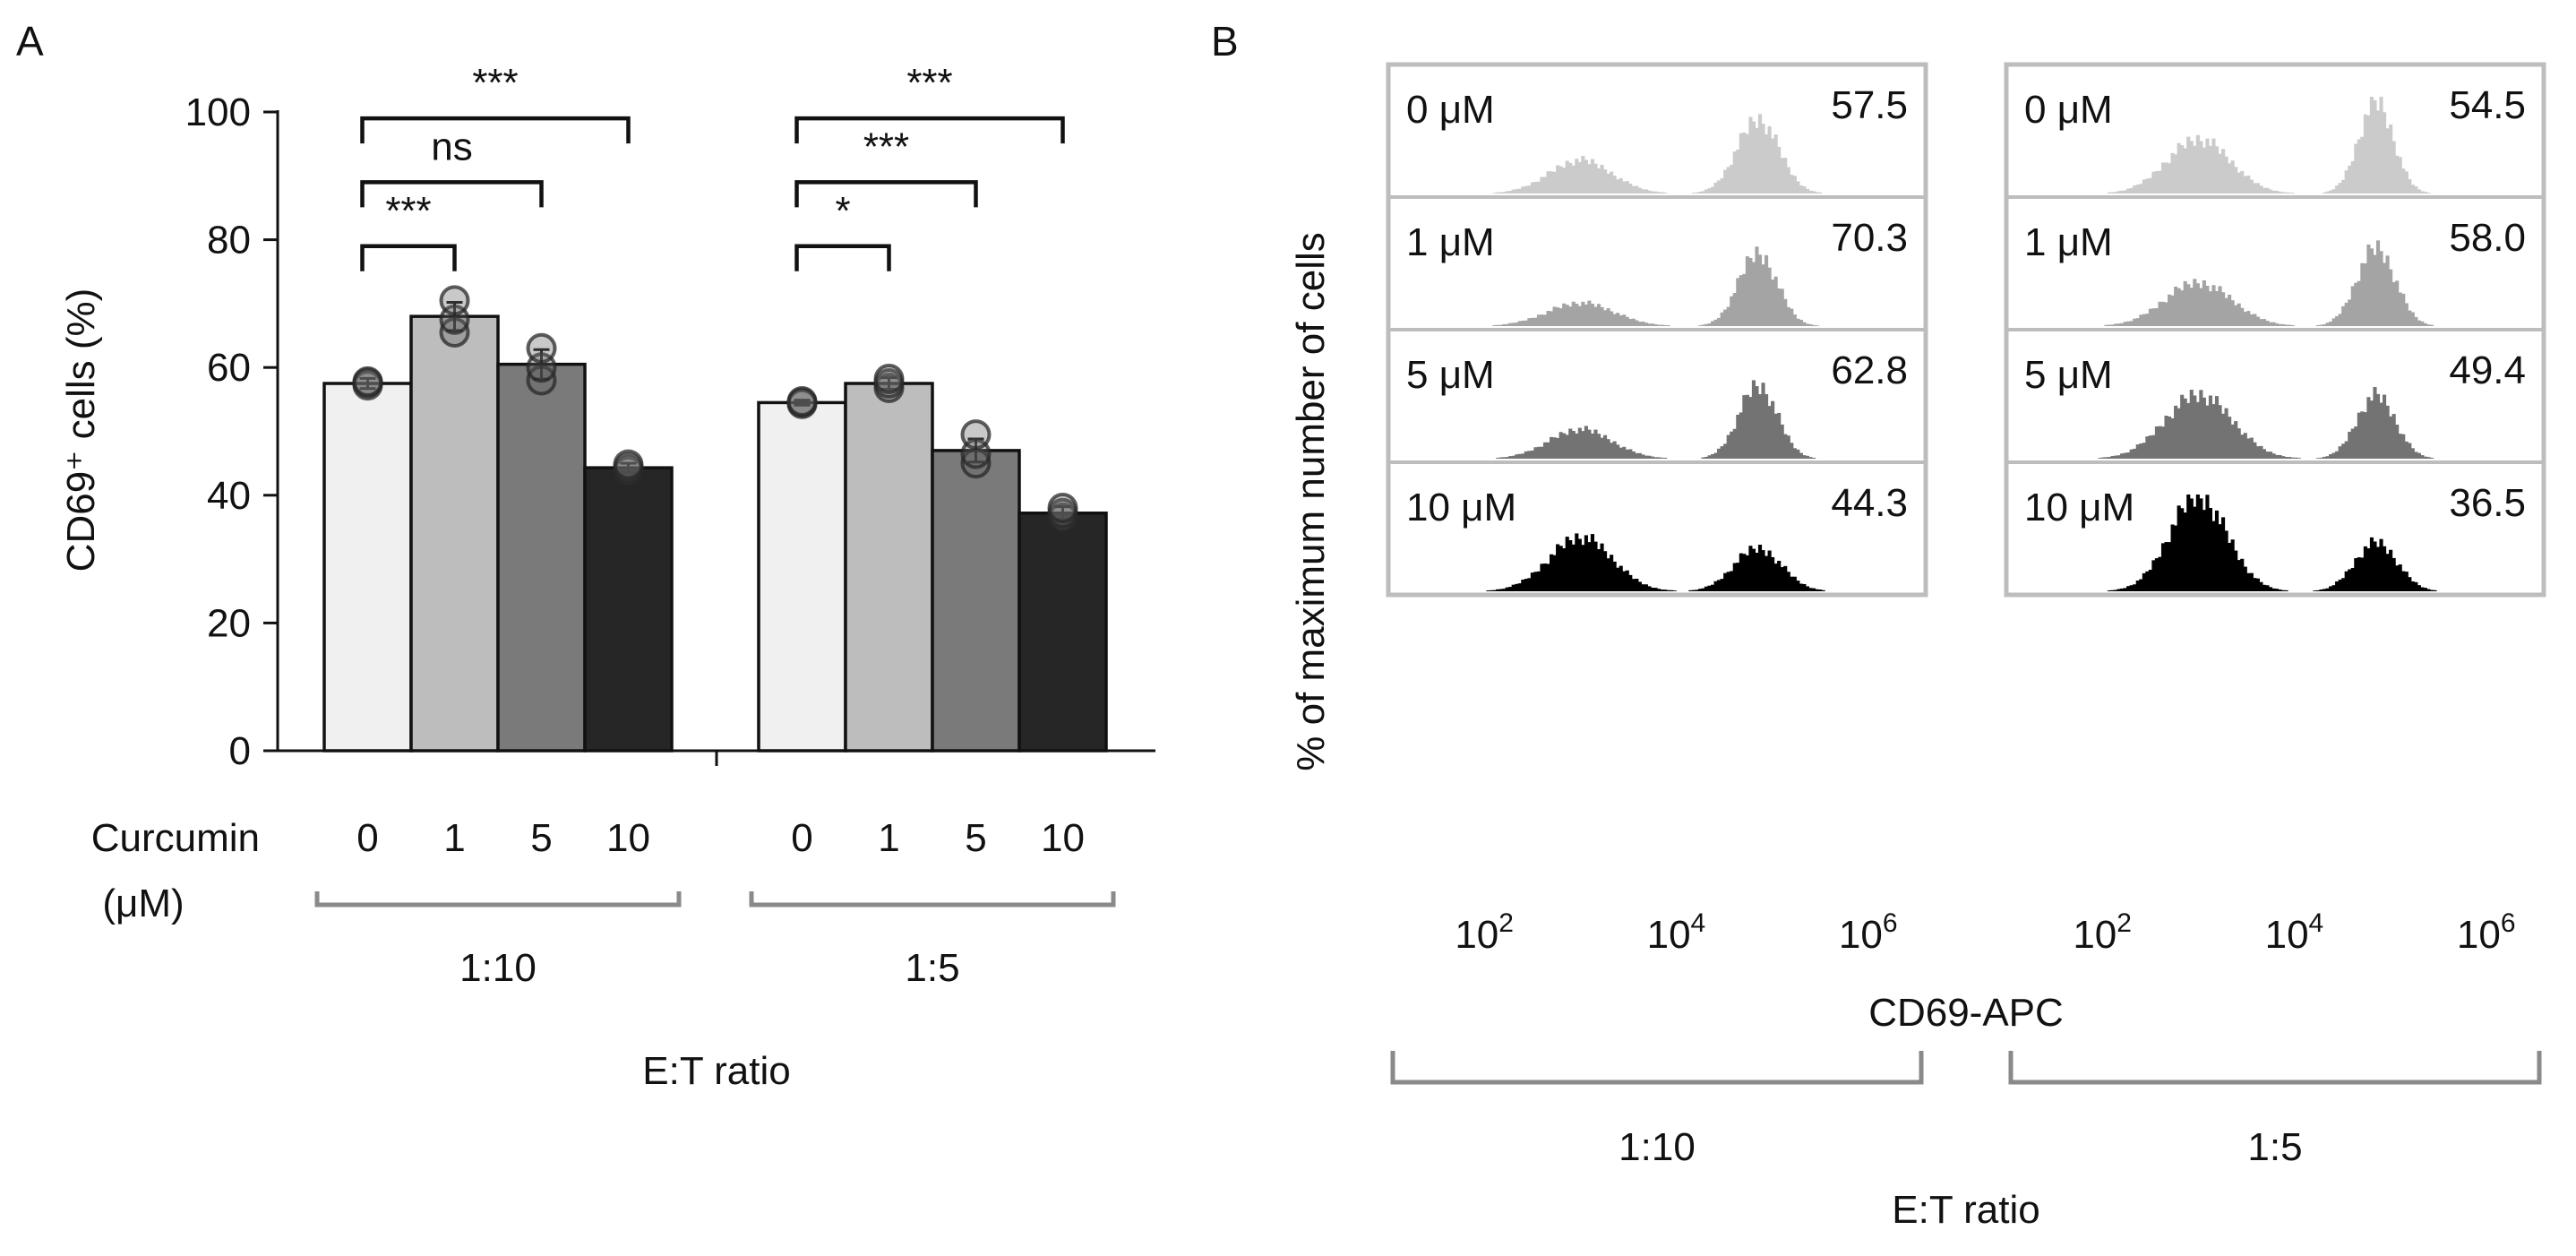 The image size is (2576, 1256). Describe the element at coordinates (1966, 1013) in the screenshot. I see `x-axis-title: CD69-APC` at that location.